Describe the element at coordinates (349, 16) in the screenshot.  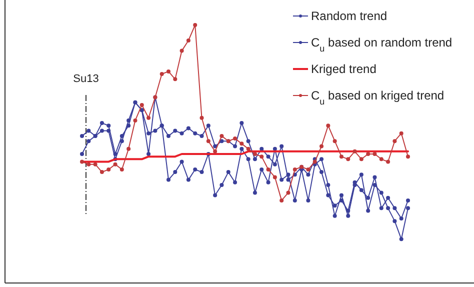
I see `legend-label: Random trend` at that location.